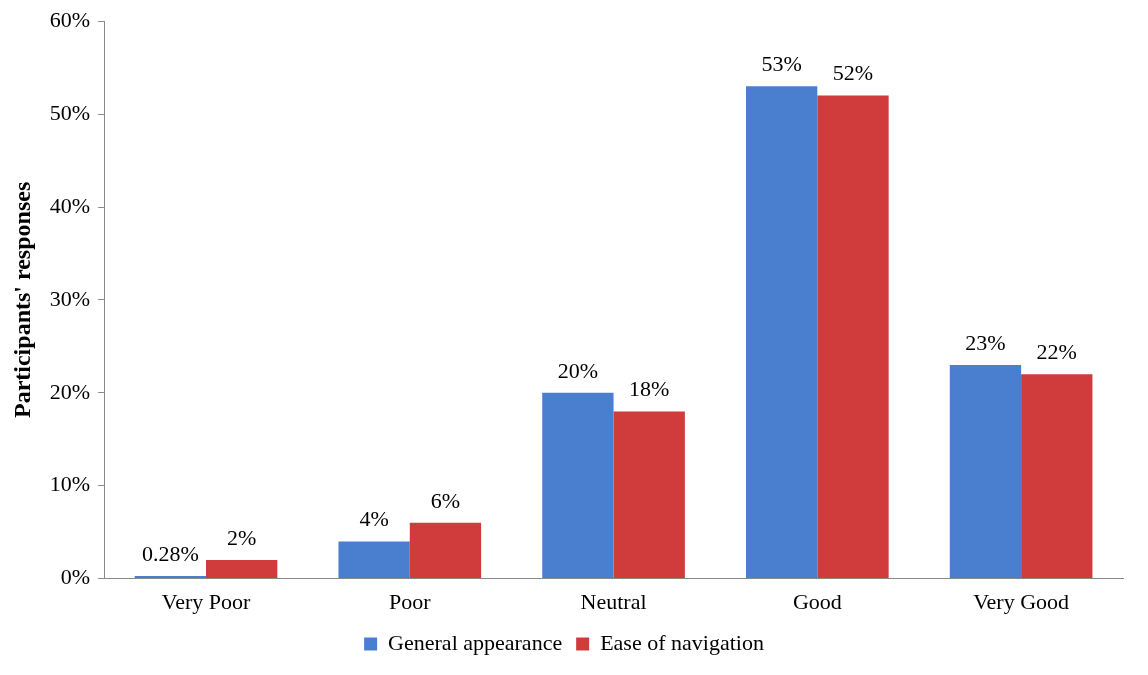  Describe the element at coordinates (70, 205) in the screenshot. I see `y-tick-label: 40%` at that location.